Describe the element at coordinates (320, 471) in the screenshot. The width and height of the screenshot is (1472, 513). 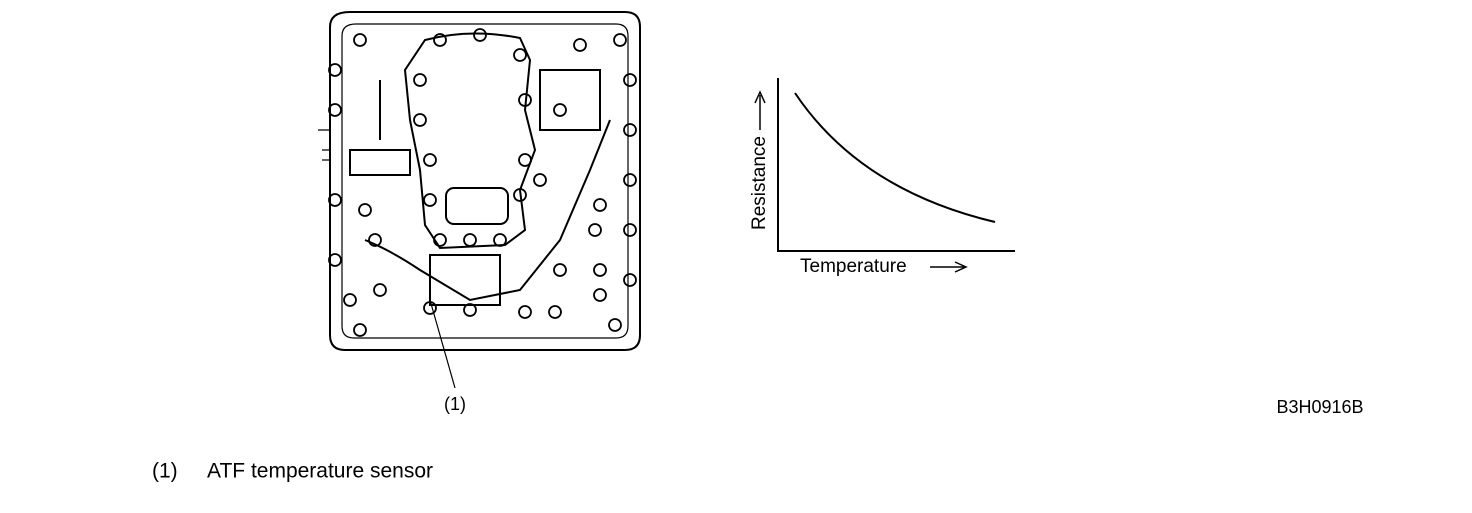
I see `legend-label: ATF temperature sensor` at that location.